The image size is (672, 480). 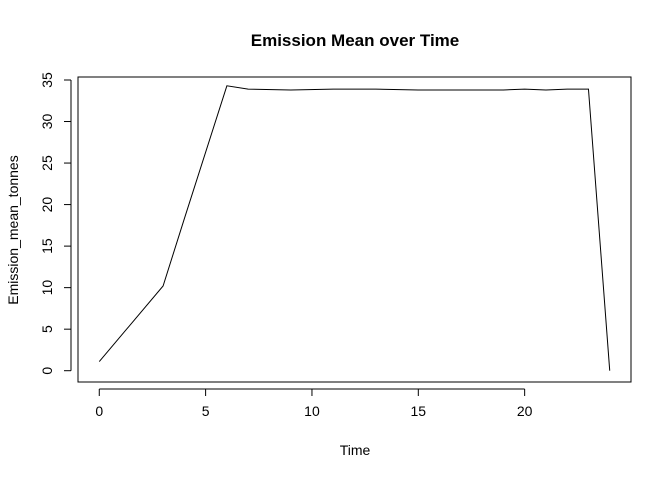 I want to click on x-tick-label: 15, so click(x=419, y=411).